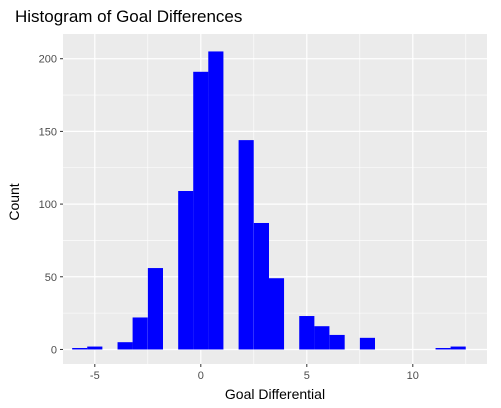 Image resolution: width=501 pixels, height=408 pixels. Describe the element at coordinates (48, 60) in the screenshot. I see `y-tick-label: 200` at that location.